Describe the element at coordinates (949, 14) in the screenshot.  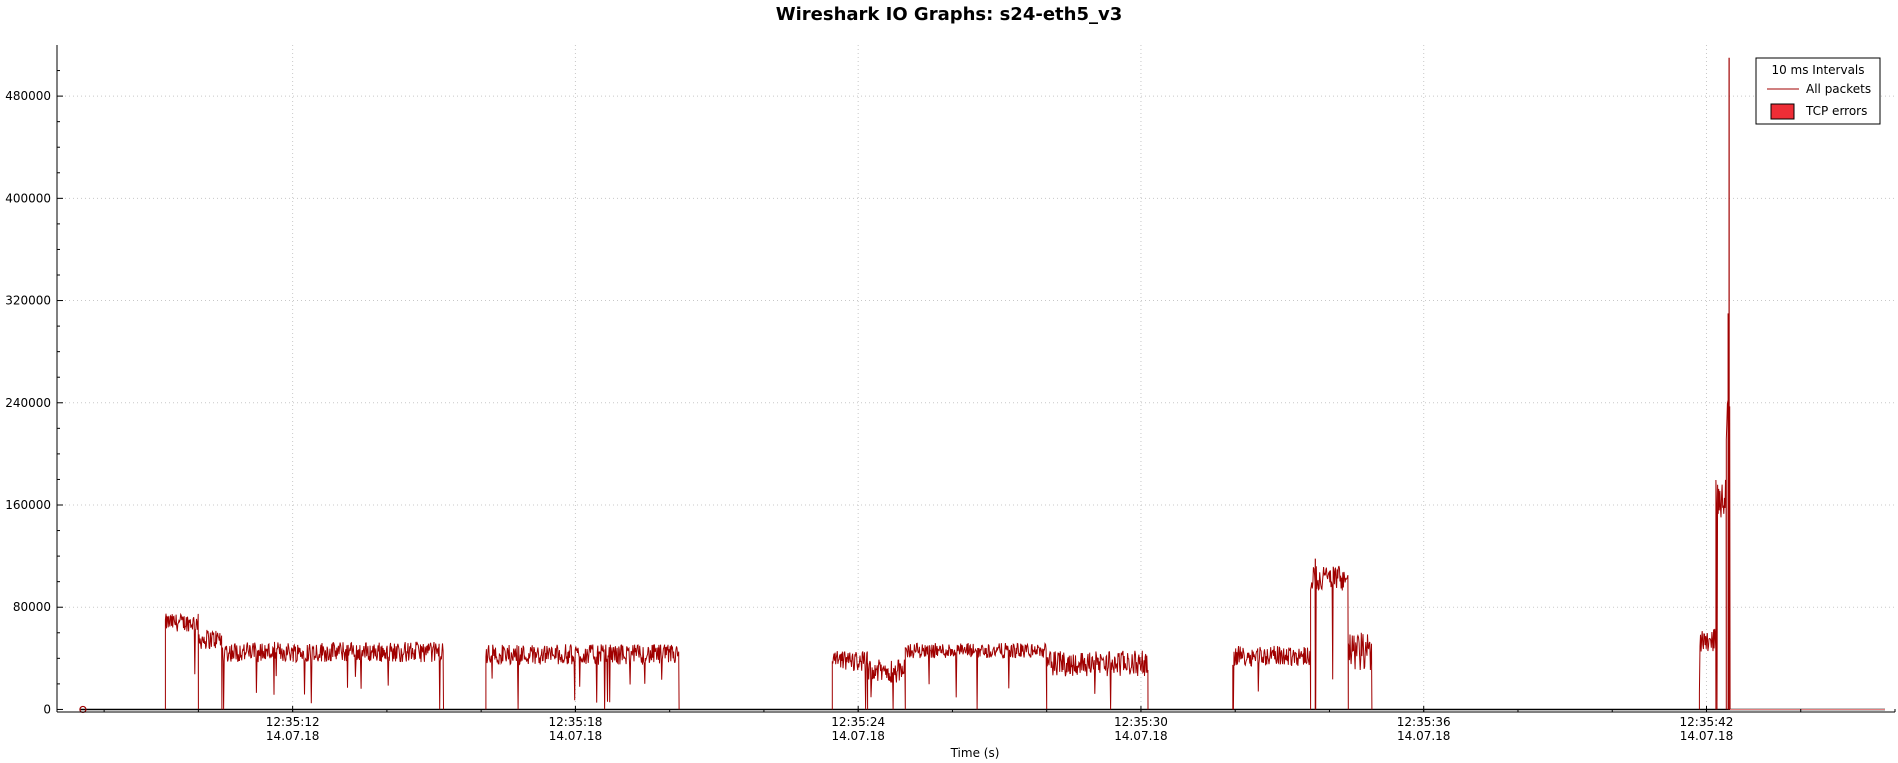
I see `chart-title: Wireshark IO Graphs: s24-eth5_v3` at that location.